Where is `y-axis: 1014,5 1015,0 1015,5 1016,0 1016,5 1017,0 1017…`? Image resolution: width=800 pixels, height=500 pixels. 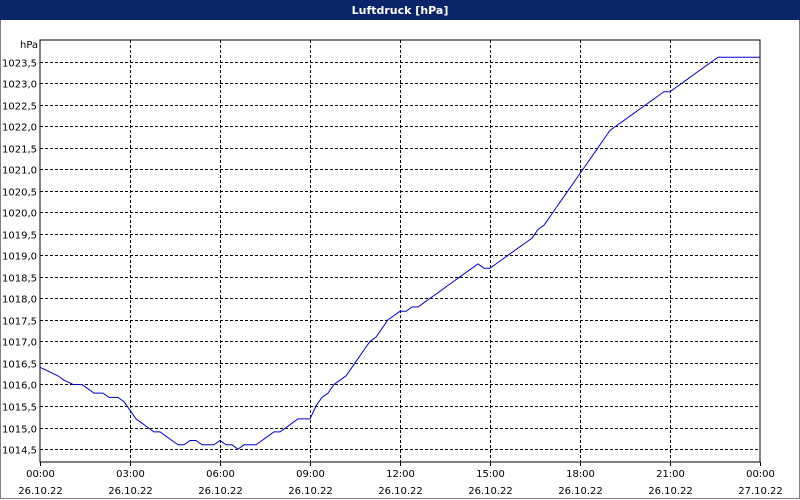
y-axis: 1014,5 1015,0 1015,5 1016,0 1016,5 1017,0 1017… is located at coordinates (19, 258).